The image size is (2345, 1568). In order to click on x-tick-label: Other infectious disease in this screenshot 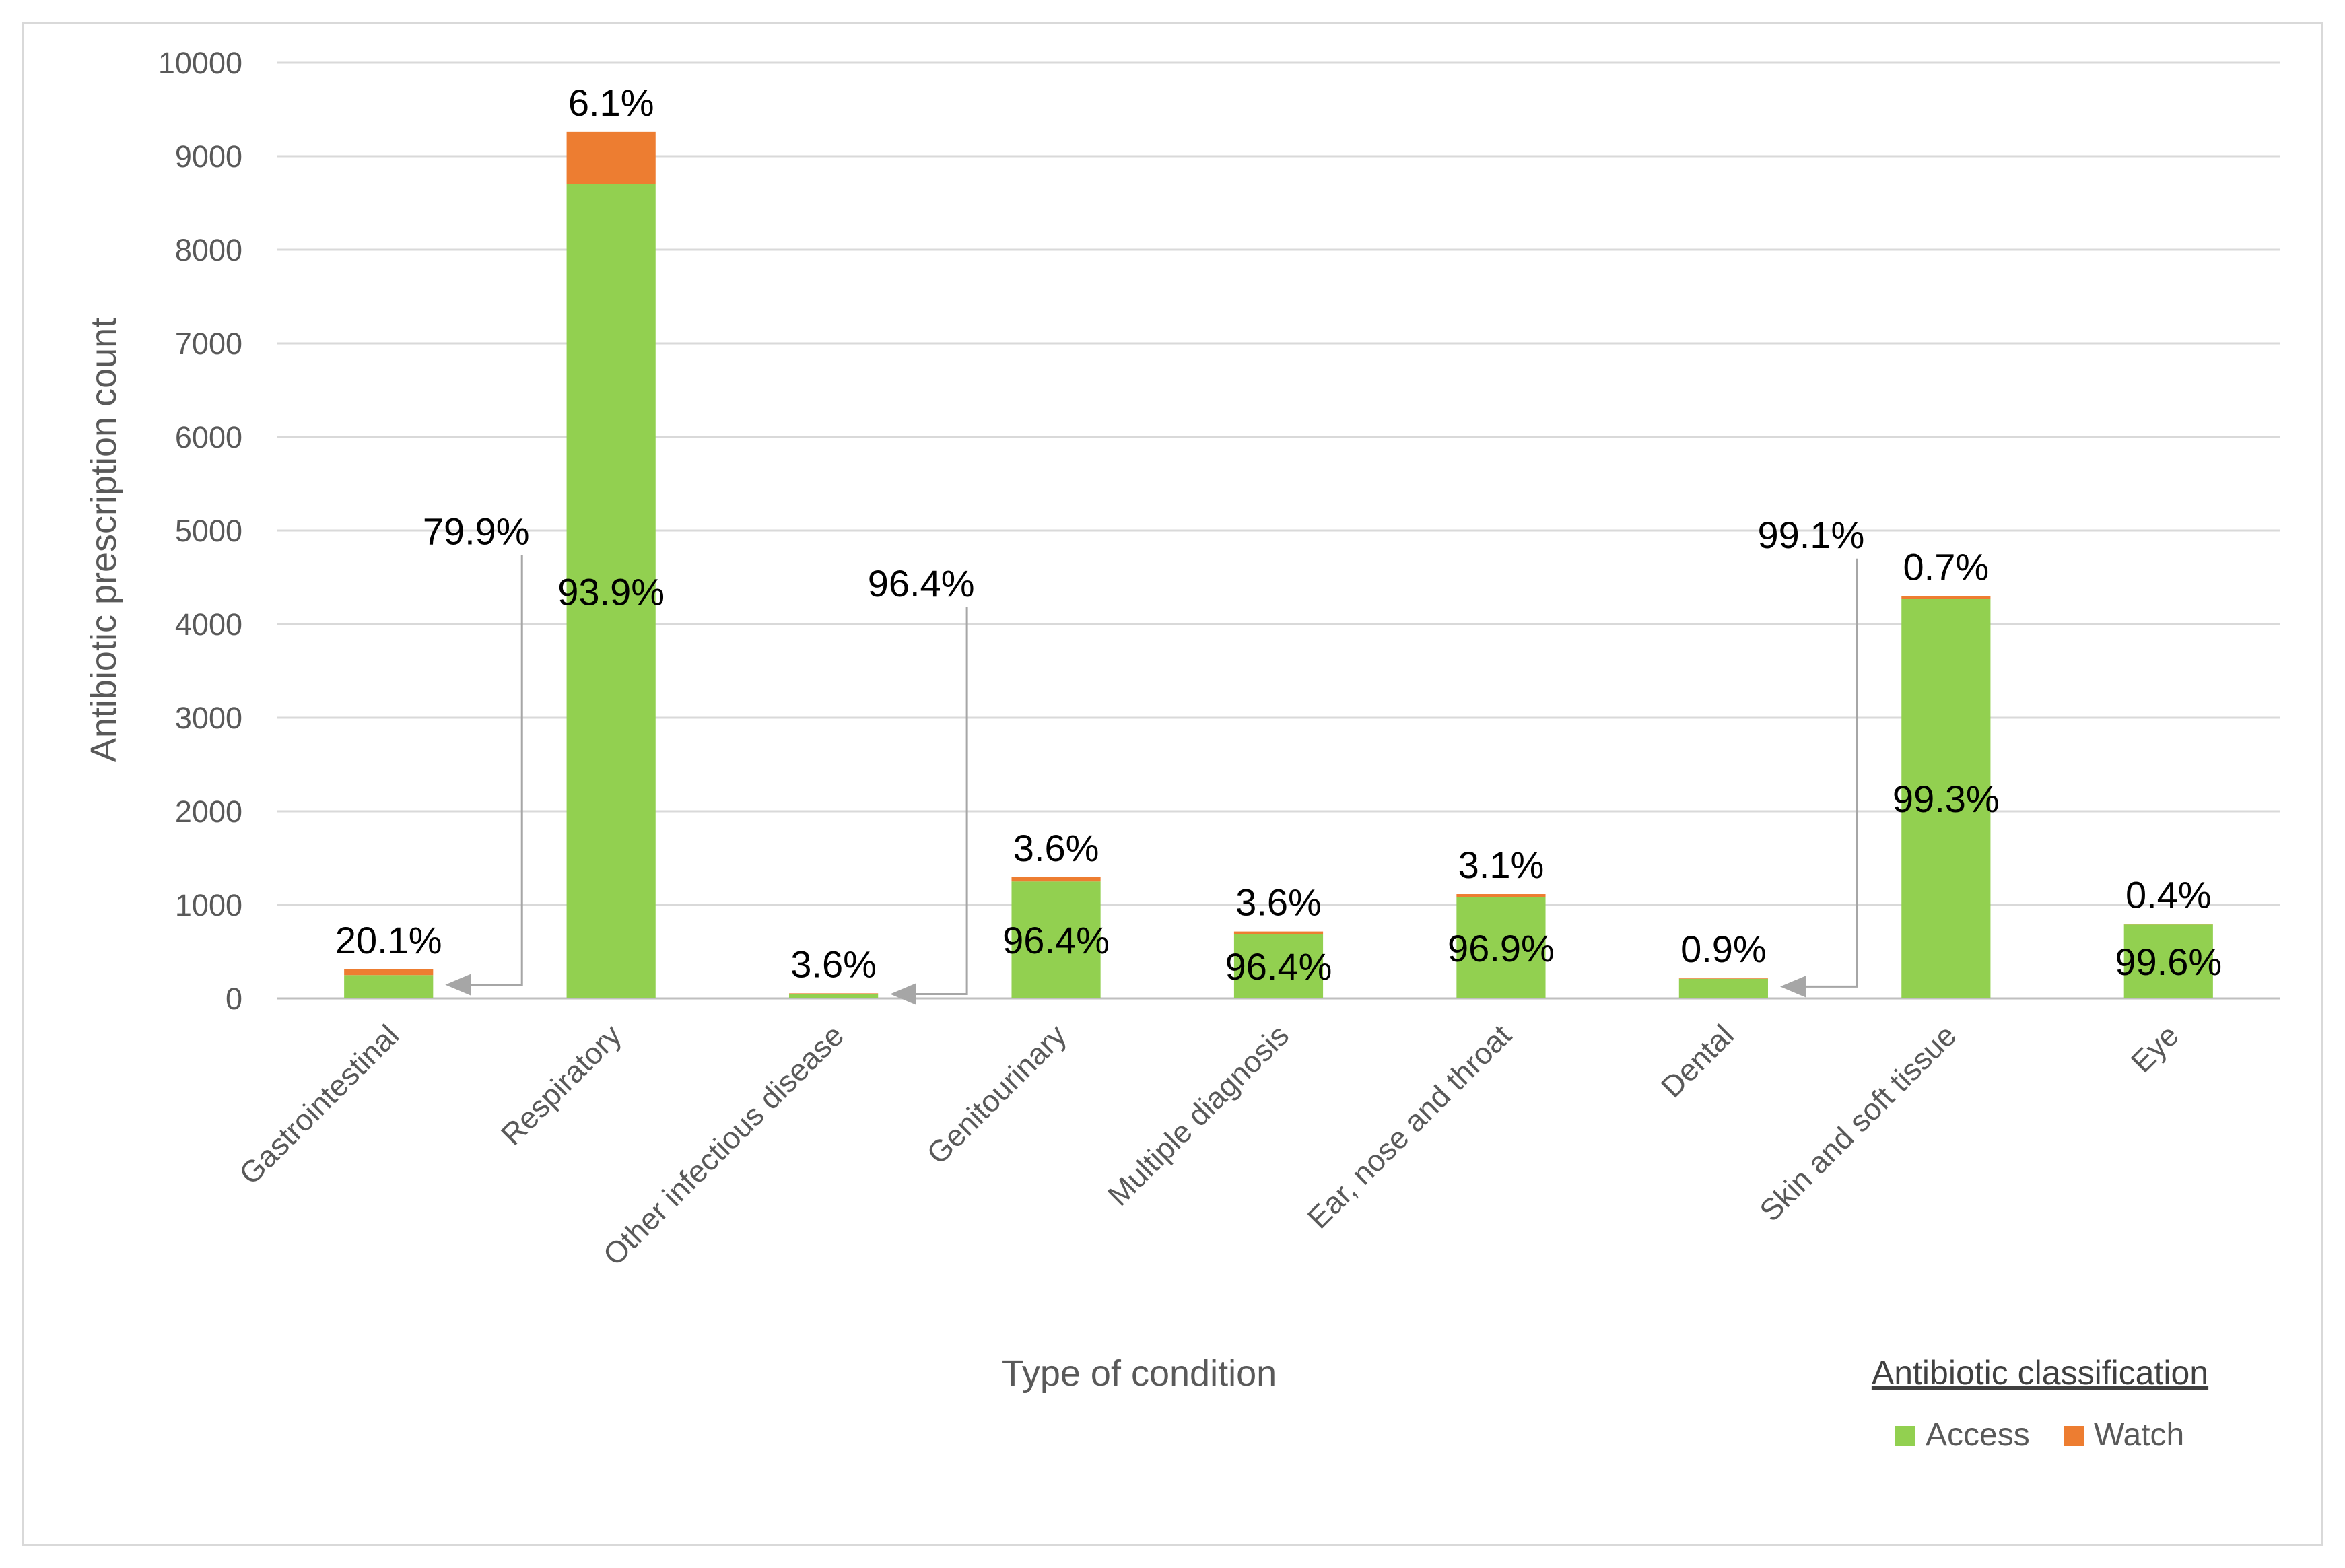, I will do `click(723, 1145)`.